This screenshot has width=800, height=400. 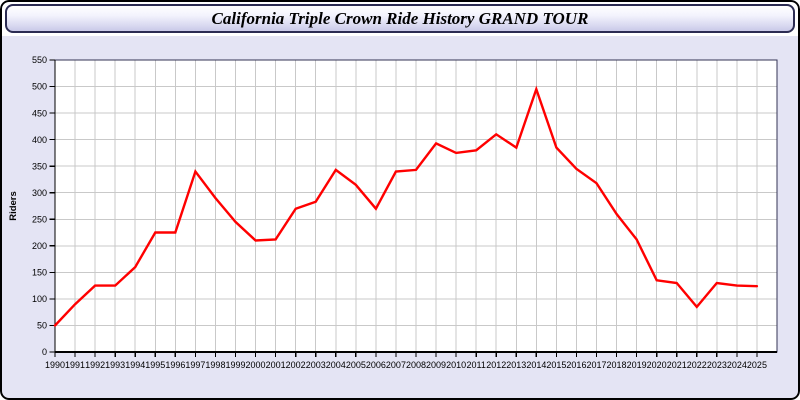 I want to click on x-tick-label: 2002, so click(x=296, y=365).